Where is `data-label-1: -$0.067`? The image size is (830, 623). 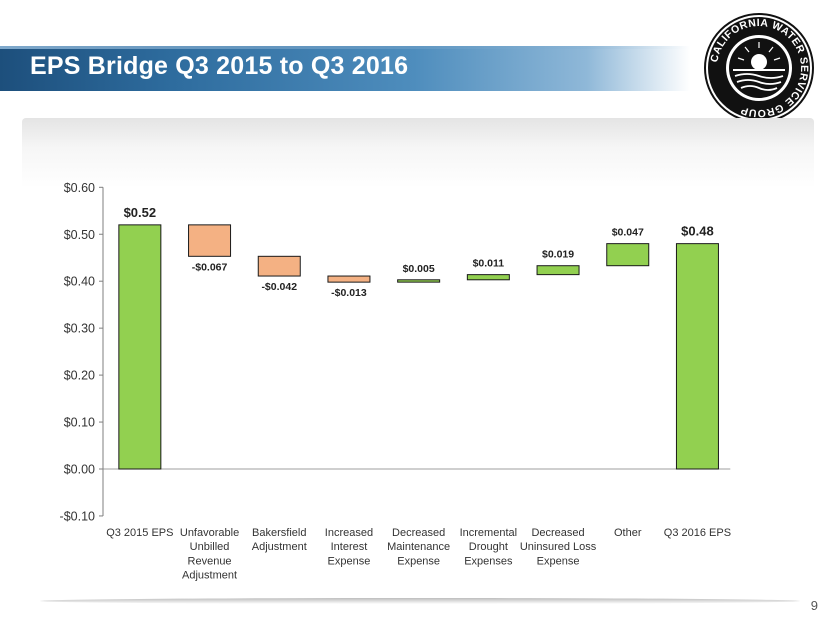
data-label-1: -$0.067 is located at coordinates (210, 267).